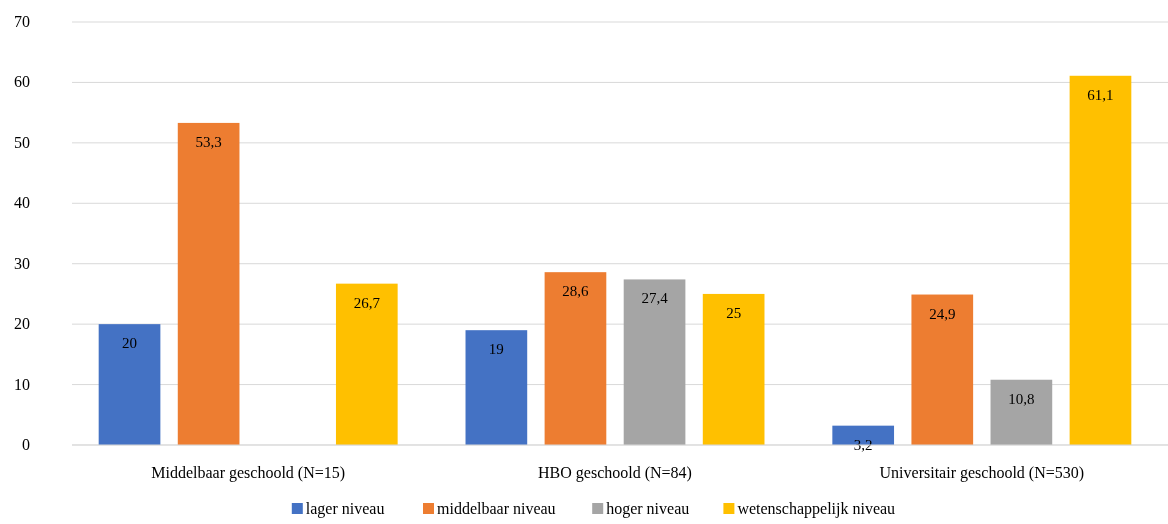 The image size is (1168, 524). I want to click on y-tick-label: 0, so click(26, 444).